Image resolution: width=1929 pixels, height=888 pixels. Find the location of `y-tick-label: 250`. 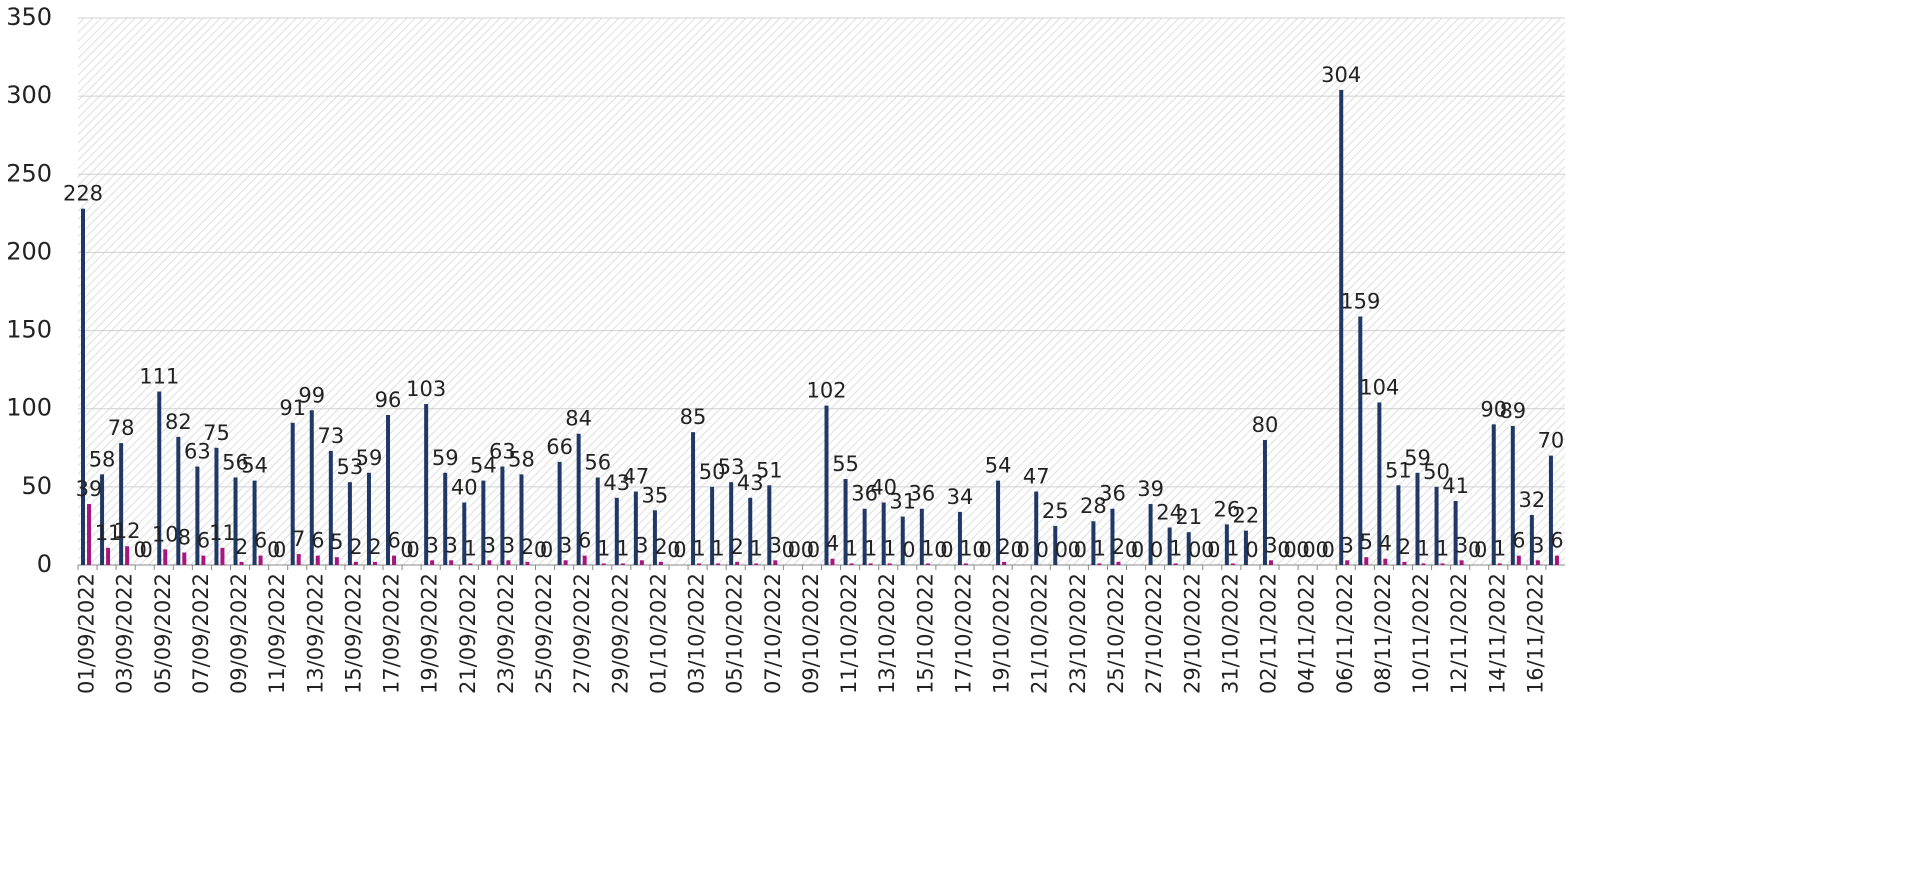

y-tick-label: 250 is located at coordinates (29, 173).